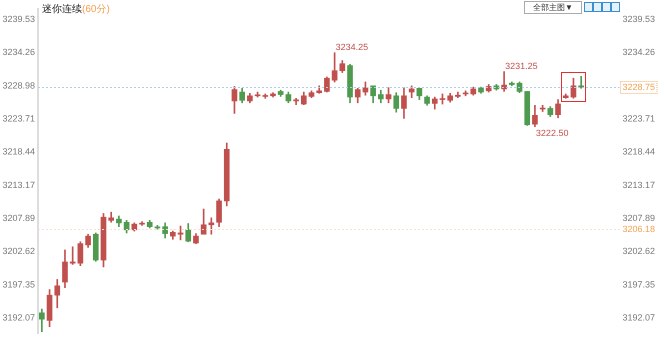 The width and height of the screenshot is (665, 342). Describe the element at coordinates (638, 19) in the screenshot. I see `y-tick-label: 3239.53` at that location.